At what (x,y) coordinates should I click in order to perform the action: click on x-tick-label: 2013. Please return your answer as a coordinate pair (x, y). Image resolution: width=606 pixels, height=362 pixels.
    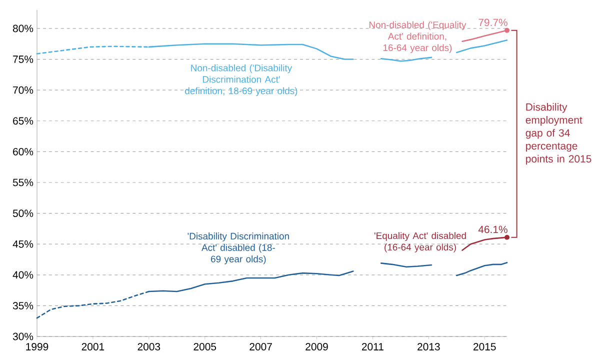
    Looking at the image, I should click on (429, 346).